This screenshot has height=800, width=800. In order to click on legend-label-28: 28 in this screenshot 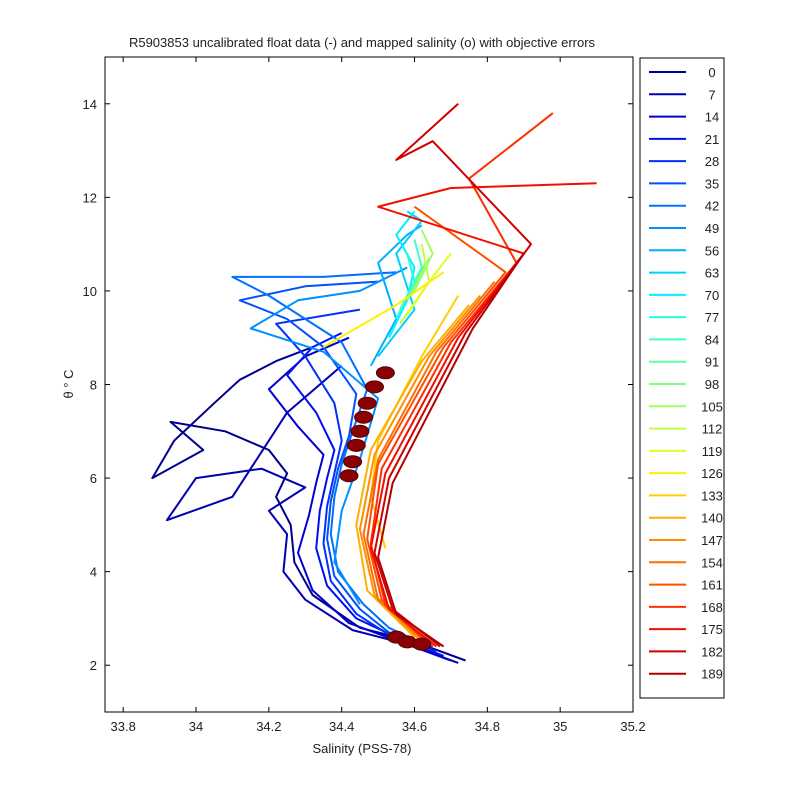, I will do `click(712, 161)`.